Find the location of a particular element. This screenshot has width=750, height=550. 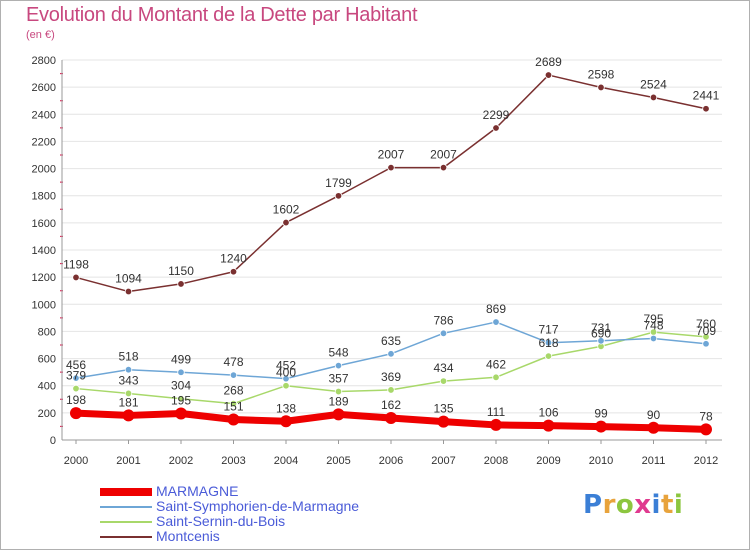

y-tick-label: 2000 is located at coordinates (44, 170).